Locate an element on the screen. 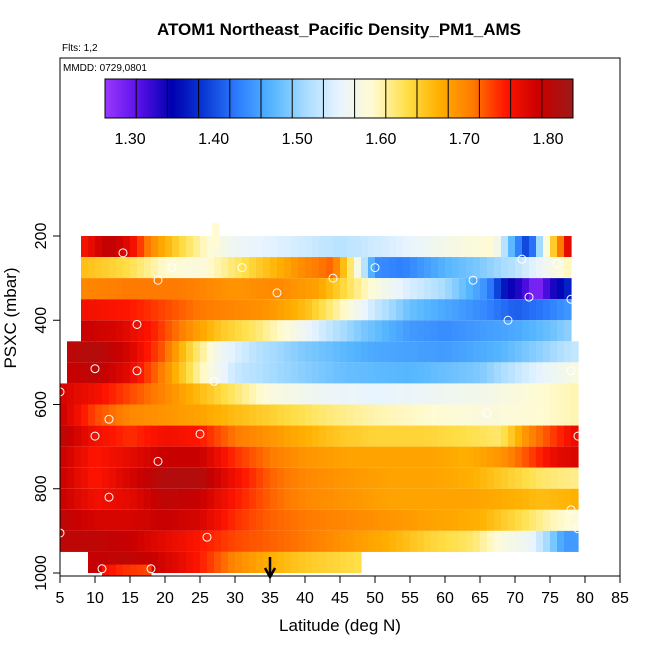  colorbar-tick-label: 1.30 is located at coordinates (129, 139).